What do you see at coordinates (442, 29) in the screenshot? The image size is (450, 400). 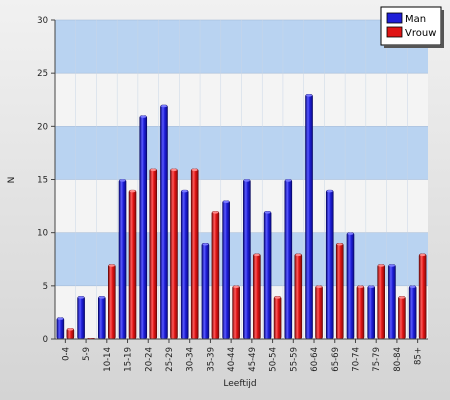 I see `legend-shadow` at bounding box center [442, 29].